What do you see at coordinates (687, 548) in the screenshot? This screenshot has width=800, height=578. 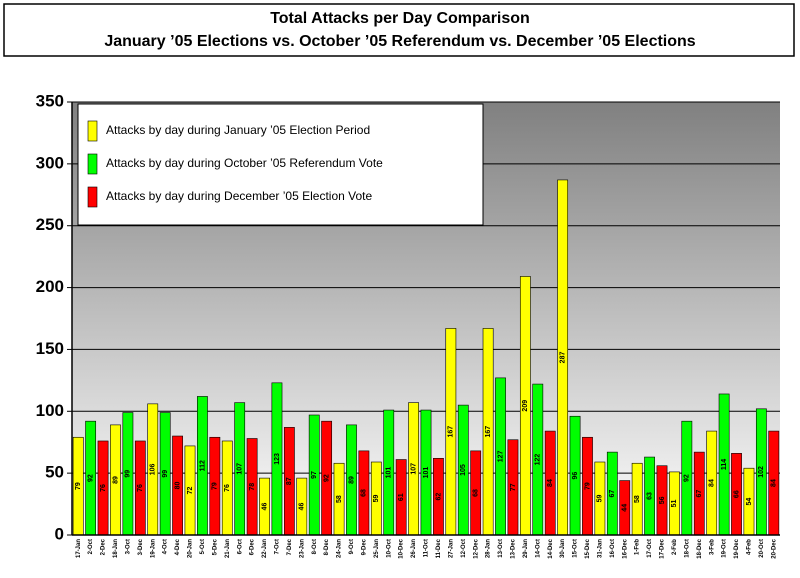 I see `x-tick-label: 18-Oct` at bounding box center [687, 548].